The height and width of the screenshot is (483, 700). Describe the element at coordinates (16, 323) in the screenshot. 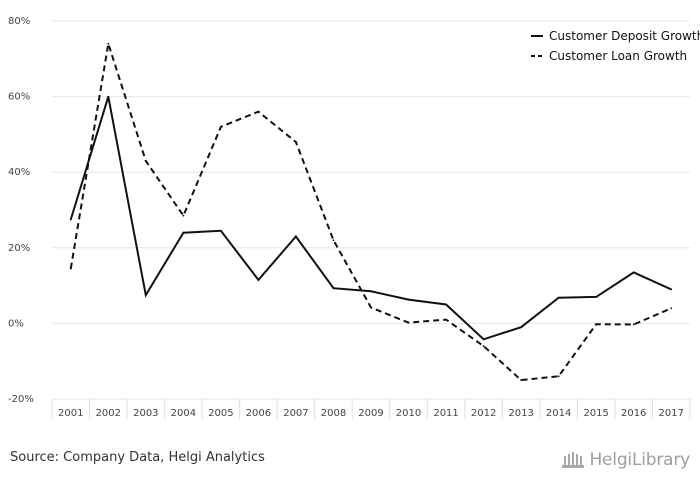

I see `y-tick-label: 0%` at that location.